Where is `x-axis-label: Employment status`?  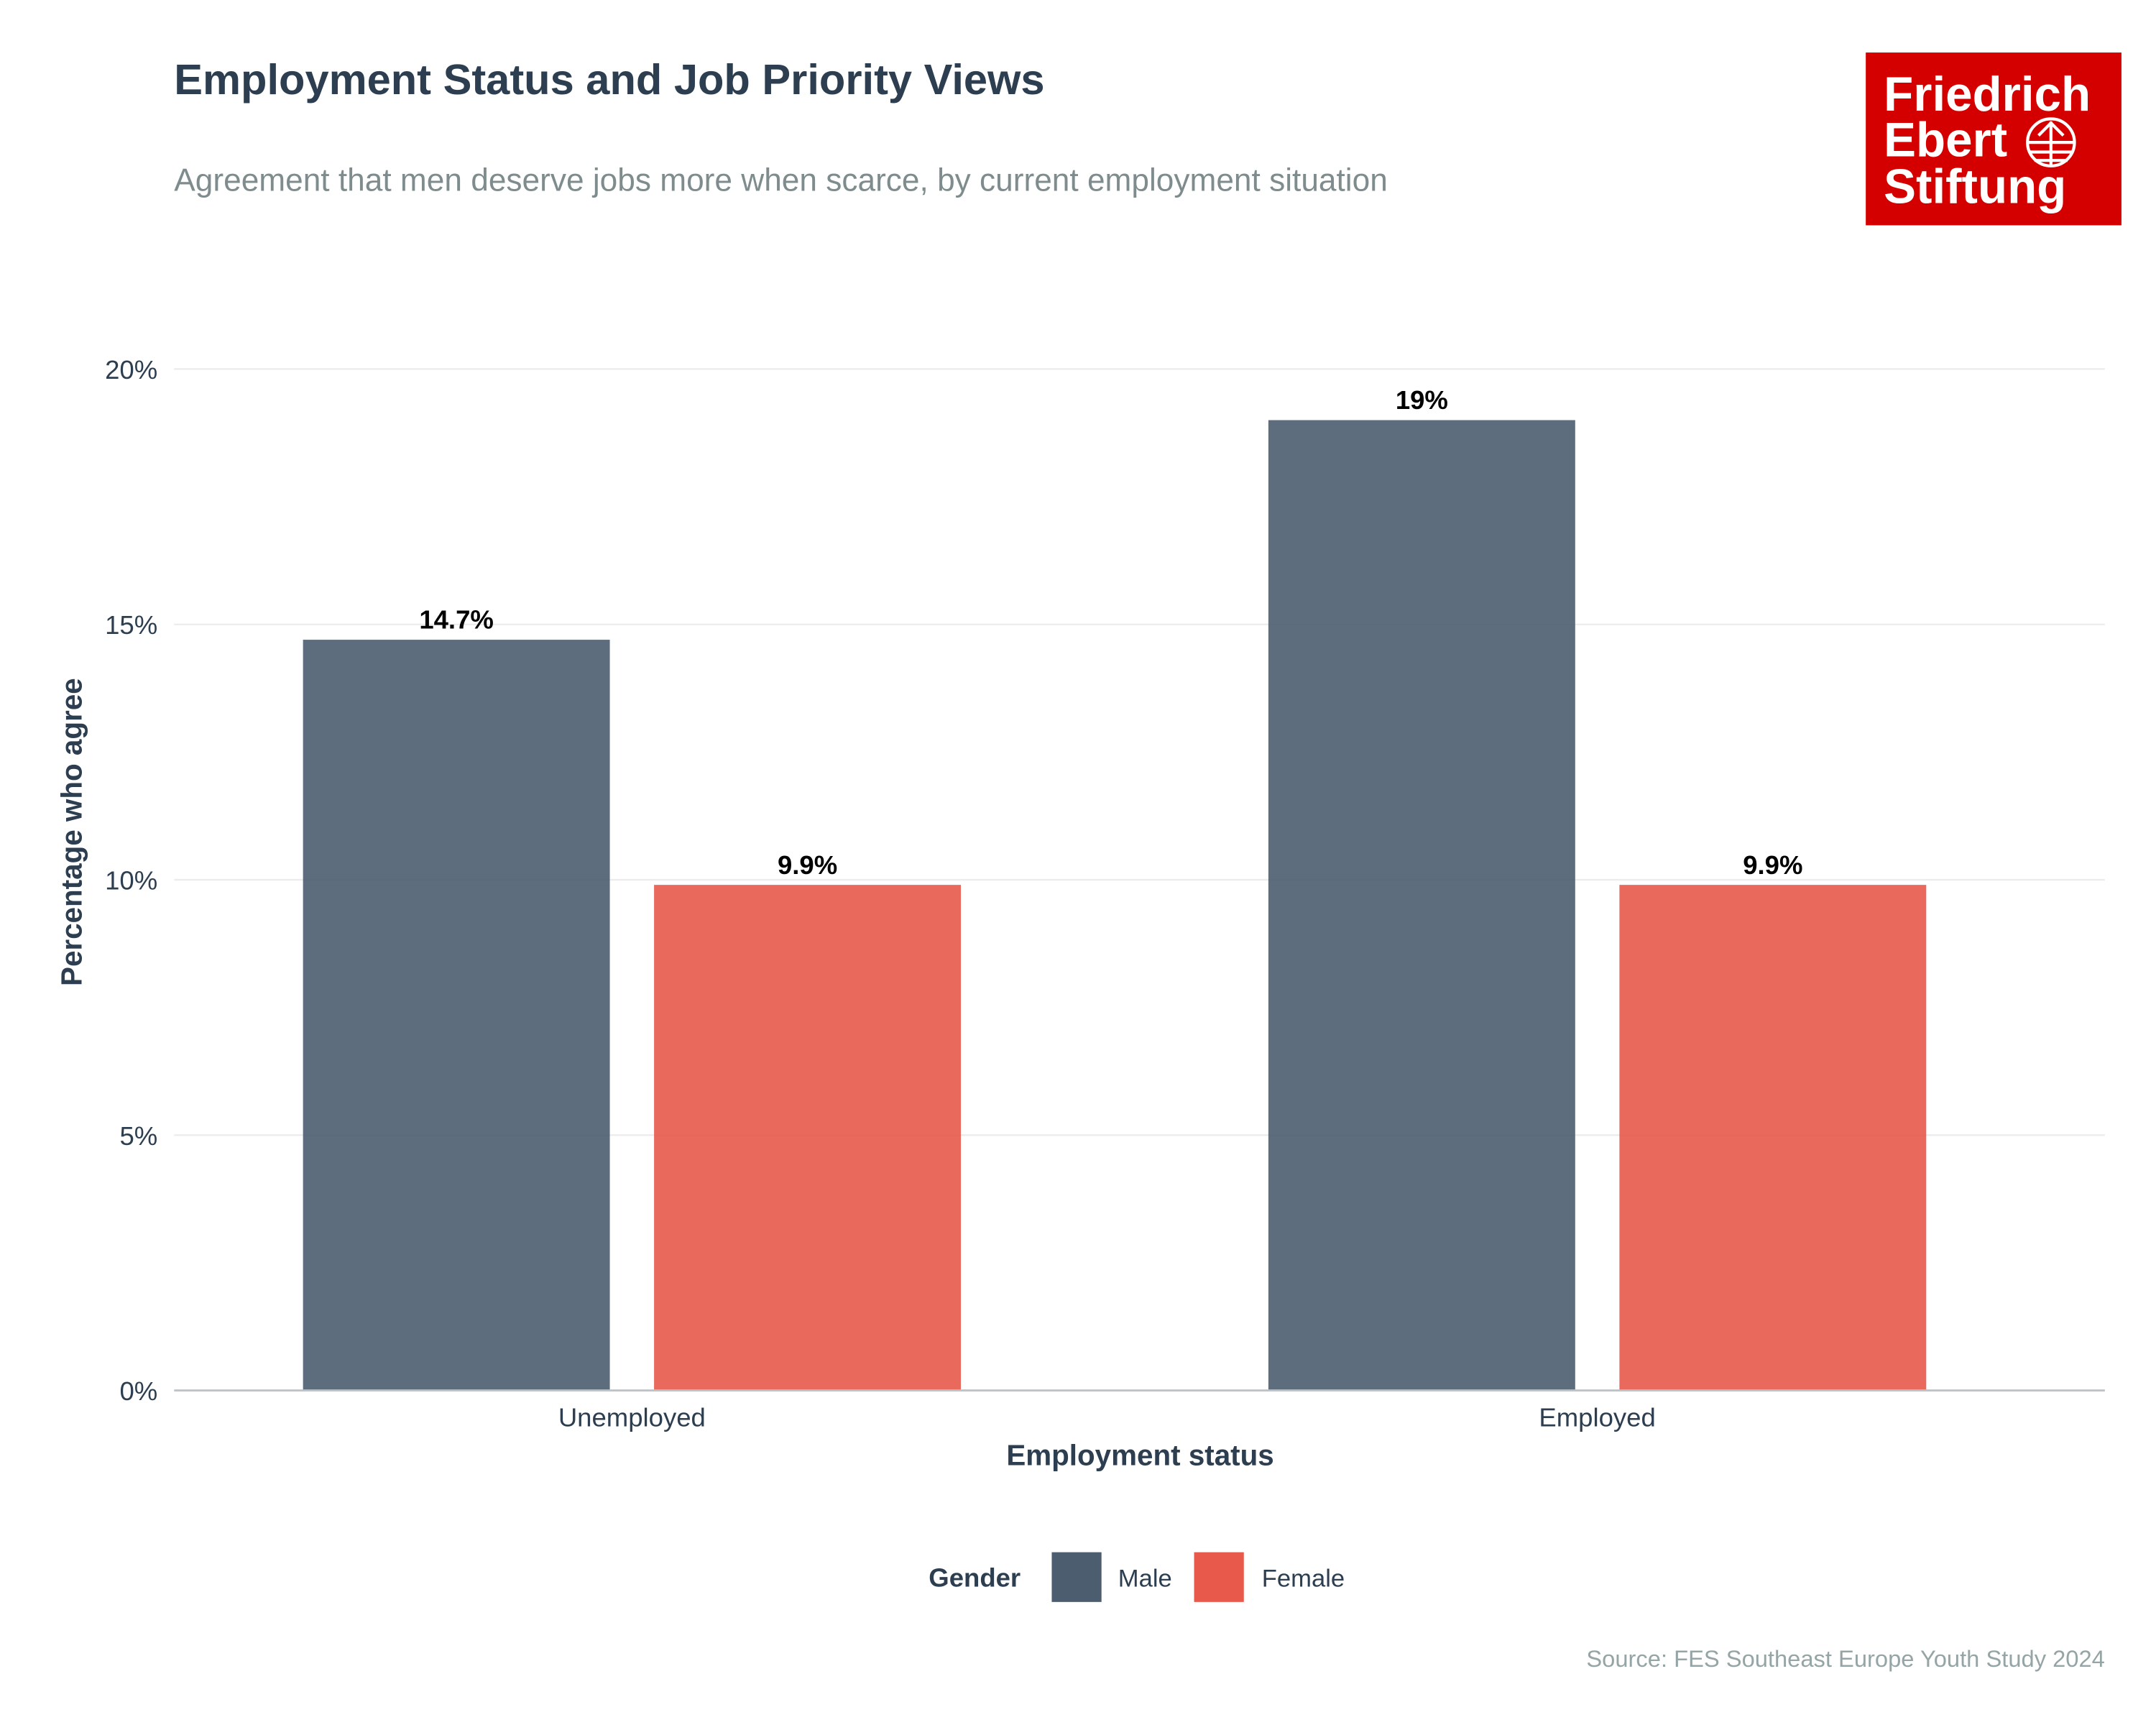 x-axis-label: Employment status is located at coordinates (1139, 1454).